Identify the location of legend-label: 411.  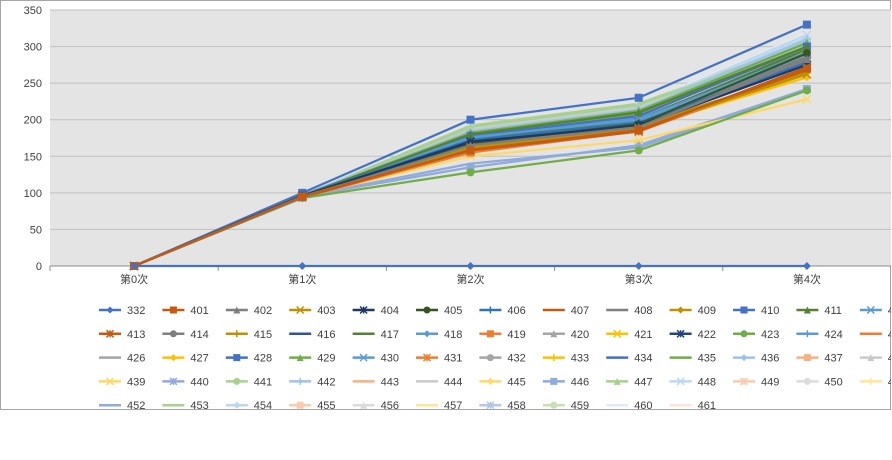
(833, 311).